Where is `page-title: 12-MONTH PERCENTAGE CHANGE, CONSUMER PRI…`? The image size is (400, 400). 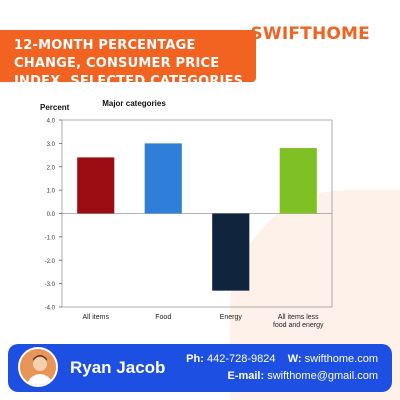 page-title: 12-MONTH PERCENTAGE CHANGE, CONSUMER PRI… is located at coordinates (129, 63).